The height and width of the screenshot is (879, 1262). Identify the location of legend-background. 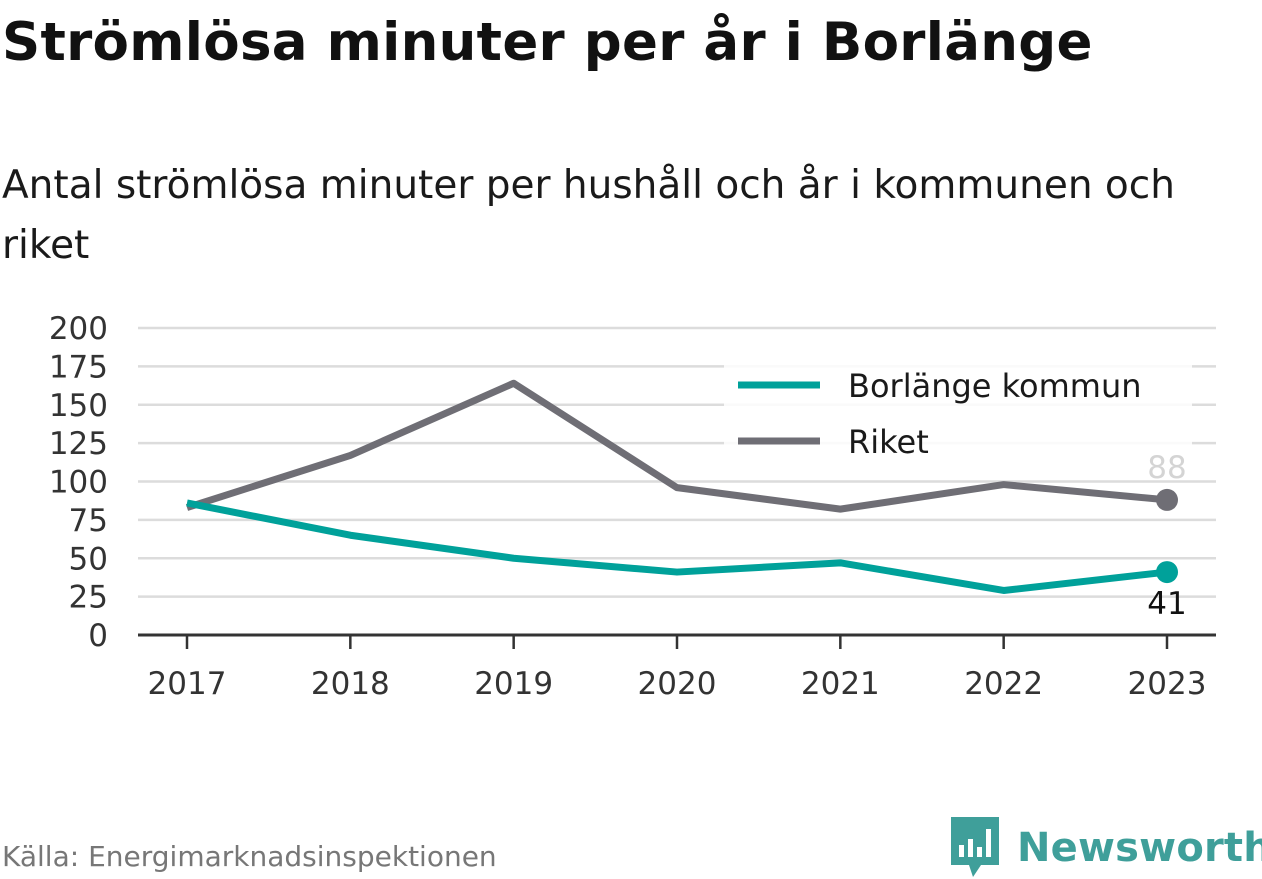
(958, 410).